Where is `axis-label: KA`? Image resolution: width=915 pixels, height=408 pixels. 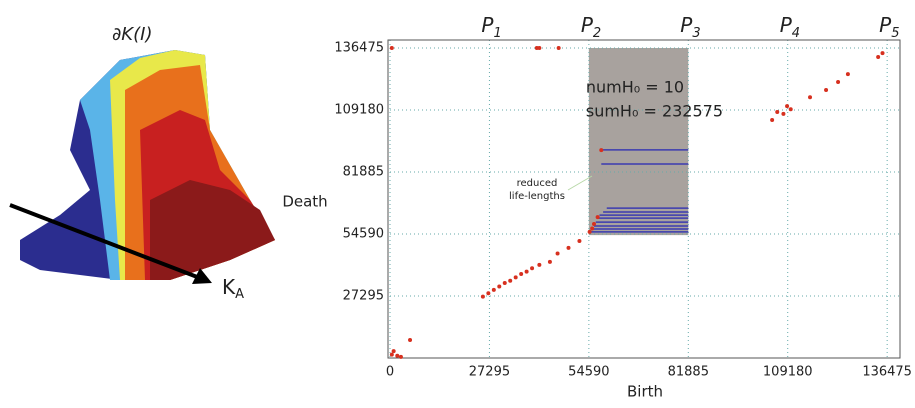 axis-label: KA is located at coordinates (233, 288).